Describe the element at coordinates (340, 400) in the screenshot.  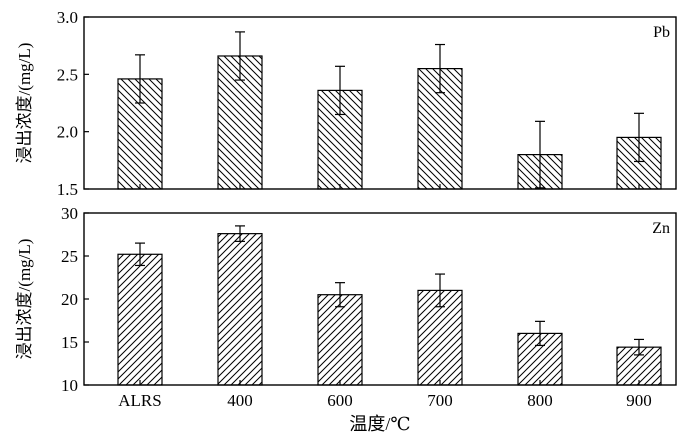
I see `x-tick-label: 600` at that location.